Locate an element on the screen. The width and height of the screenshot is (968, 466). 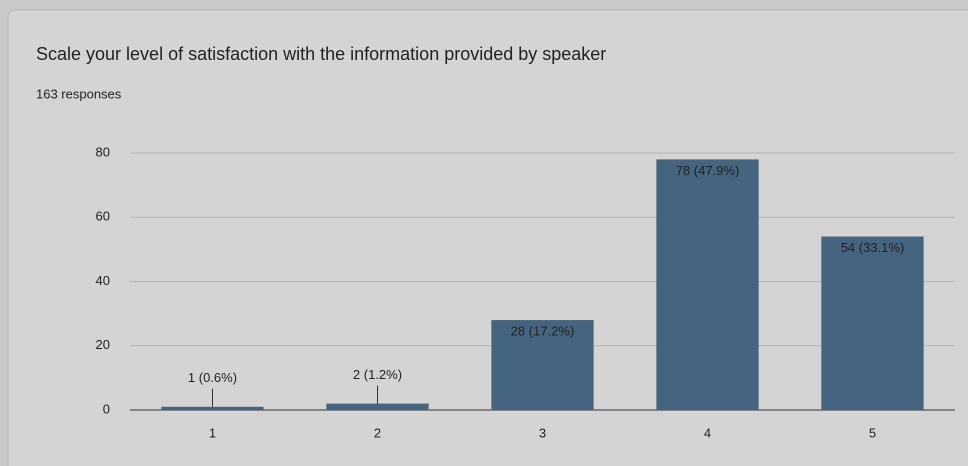
x-tick-label: 1 is located at coordinates (212, 432).